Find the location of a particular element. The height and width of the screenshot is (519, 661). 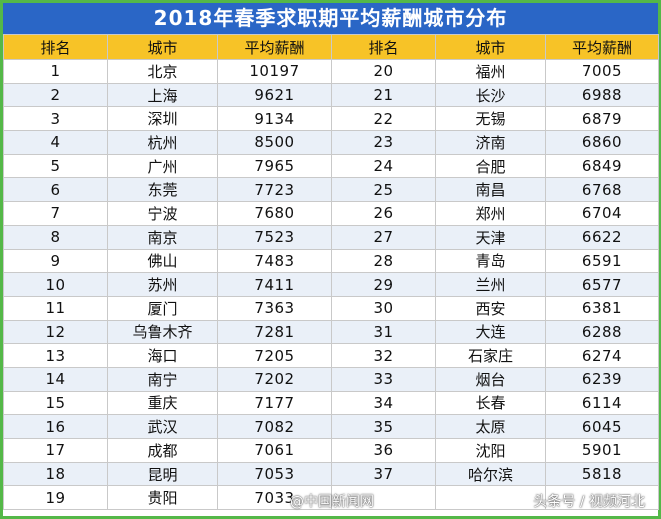

city-cell: 南宁 is located at coordinates (162, 379).